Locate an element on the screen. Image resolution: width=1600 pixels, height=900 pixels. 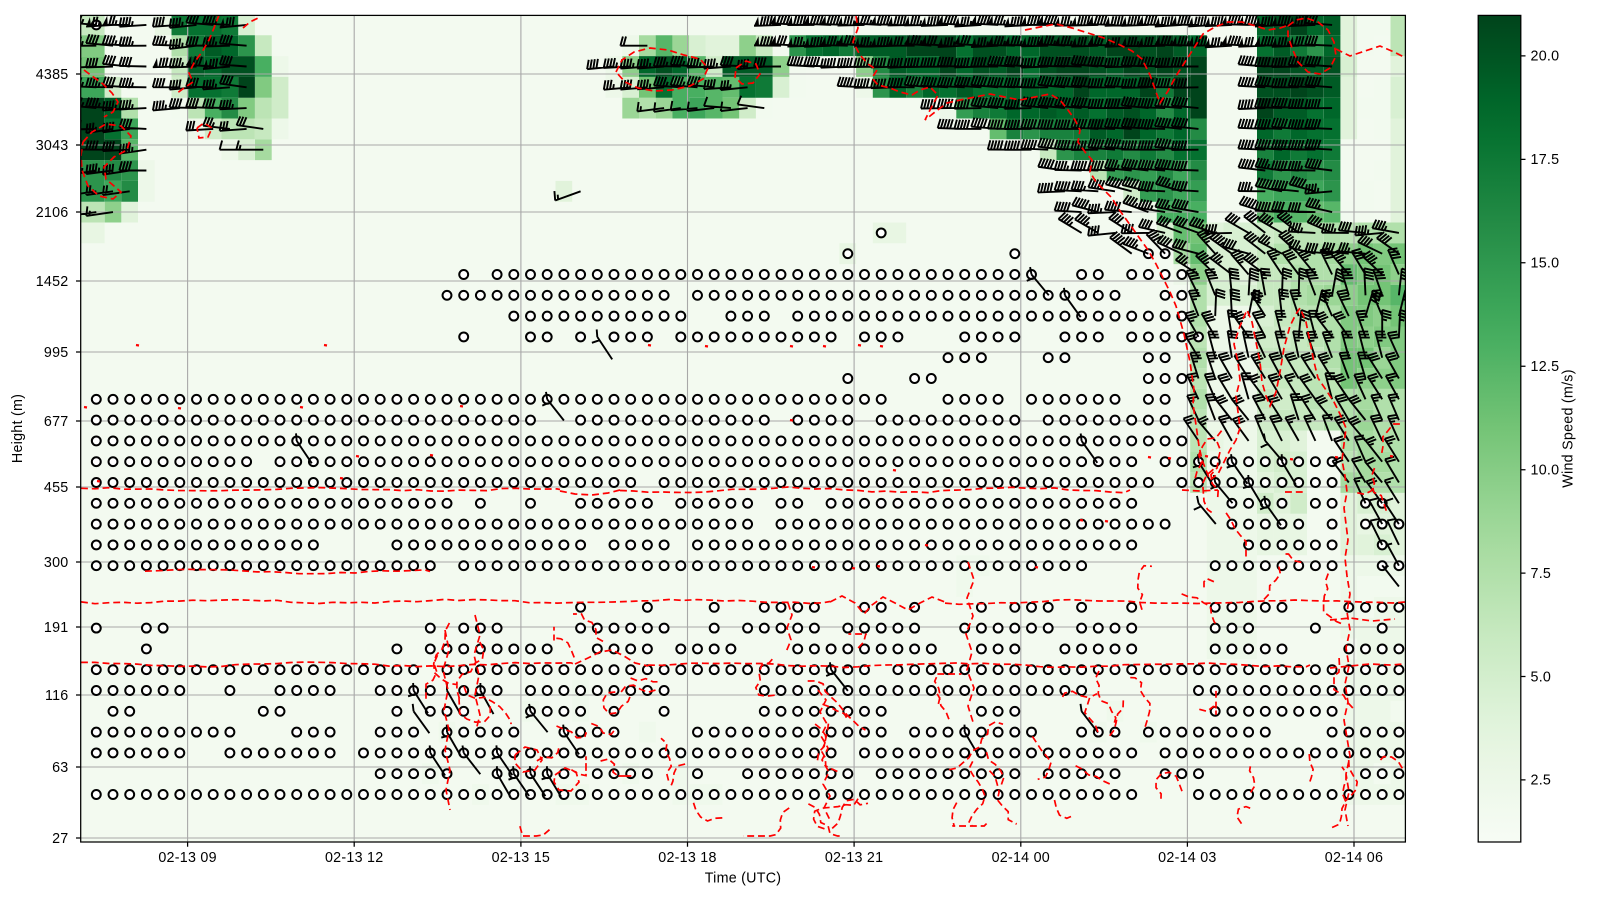
svg-text: Height (m) is located at coordinates (18, 428).